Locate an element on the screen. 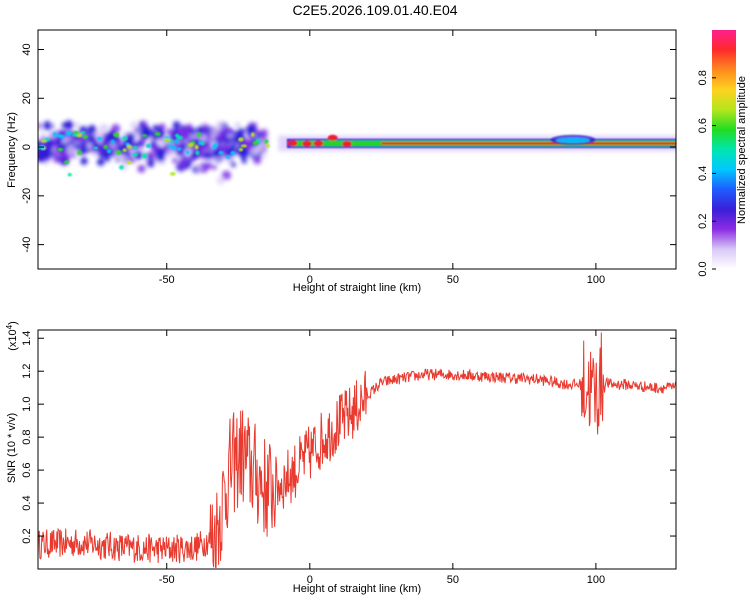 This screenshot has height=600, width=750. snr-y-tick-label: 1.0 is located at coordinates (27, 404).